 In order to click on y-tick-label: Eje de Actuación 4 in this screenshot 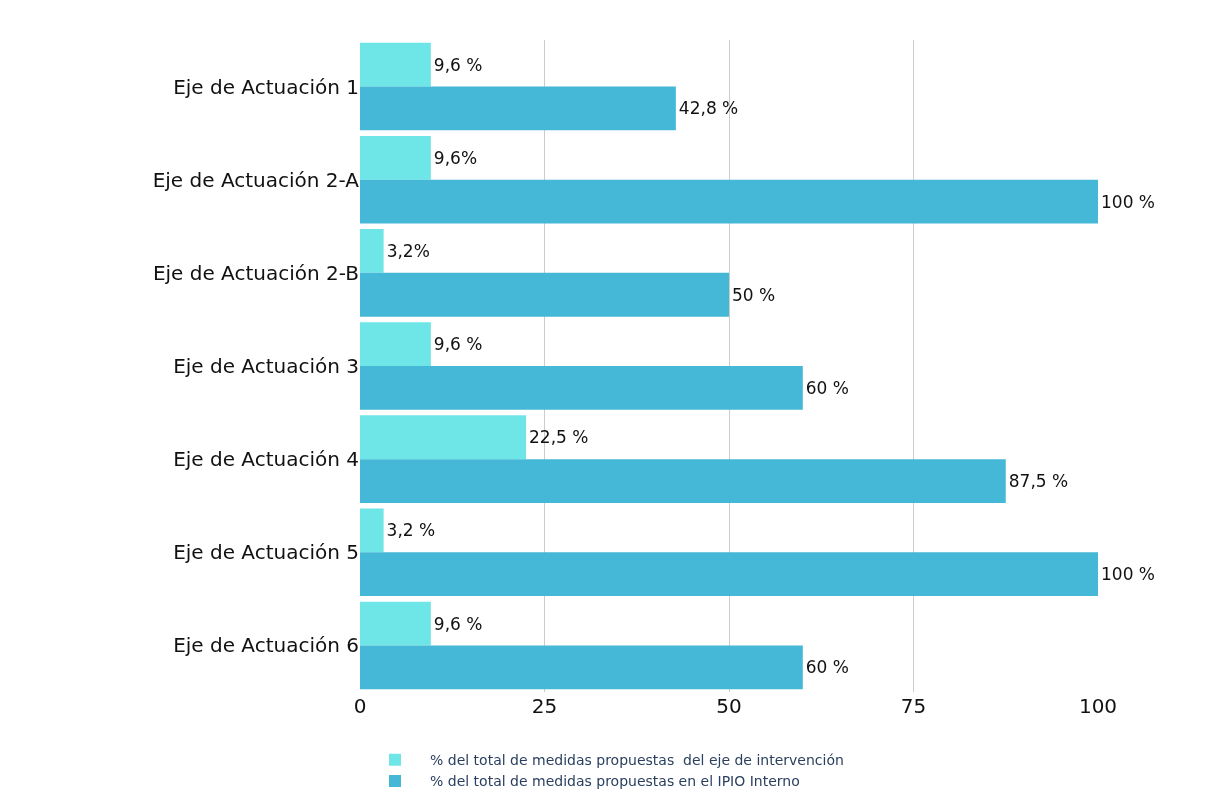, I will do `click(266, 459)`.